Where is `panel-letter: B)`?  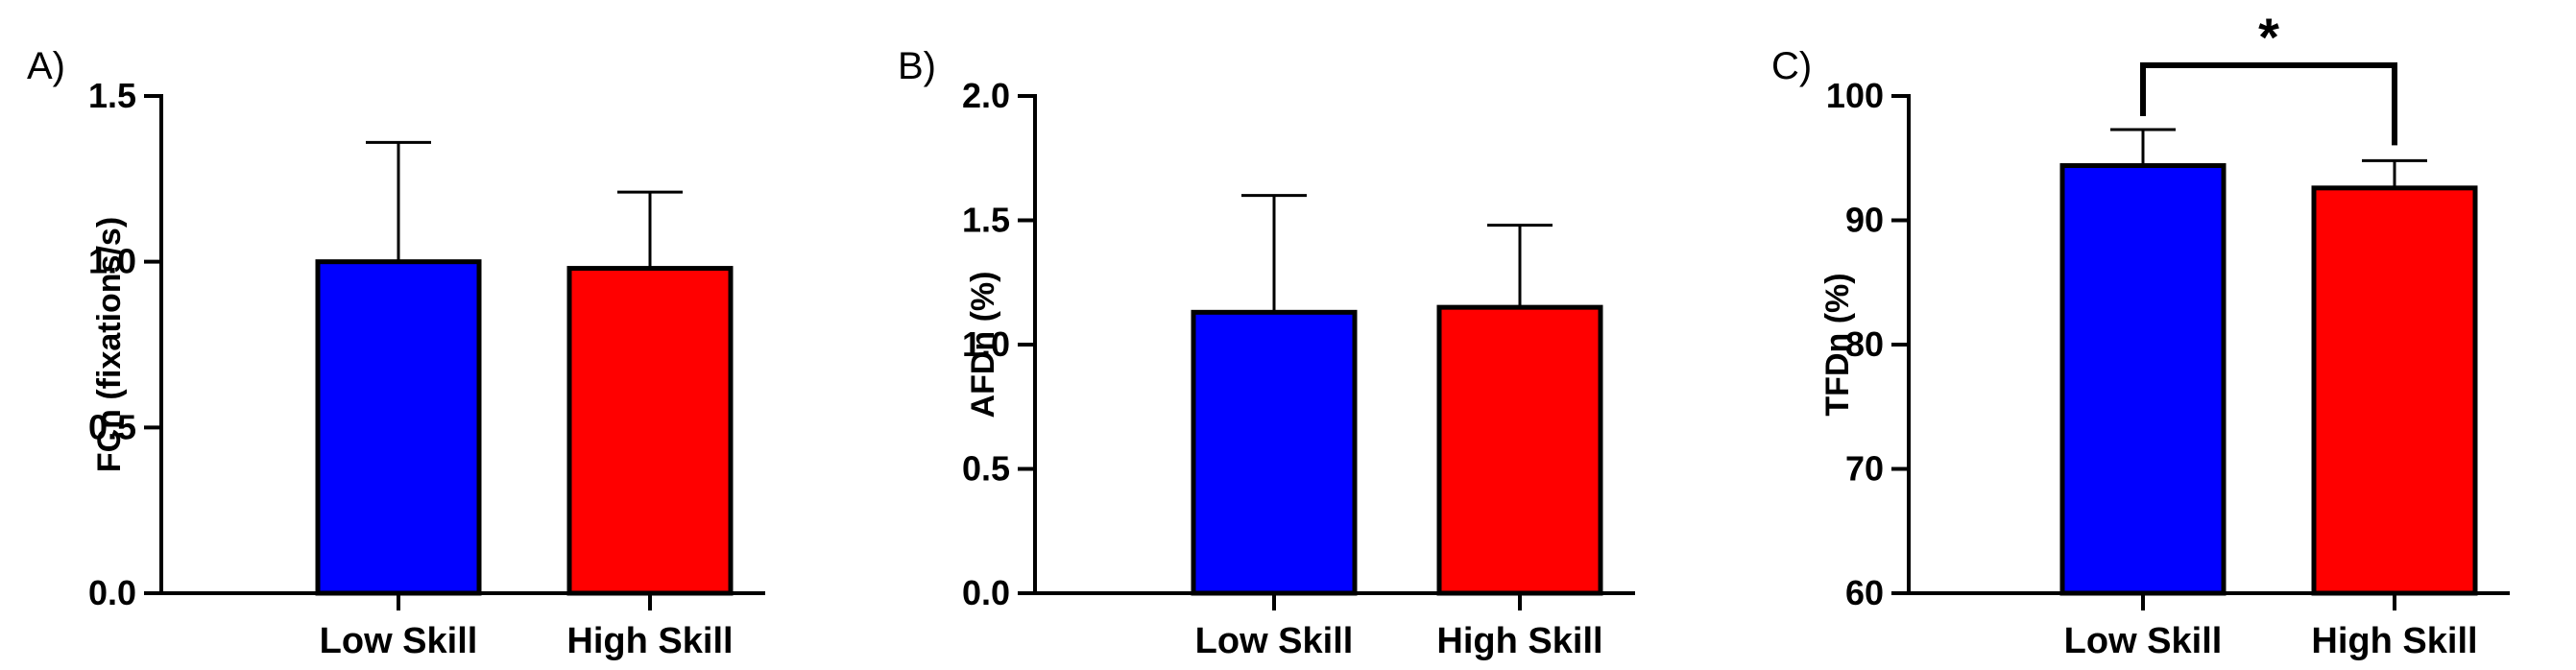
panel-letter: B) is located at coordinates (917, 66).